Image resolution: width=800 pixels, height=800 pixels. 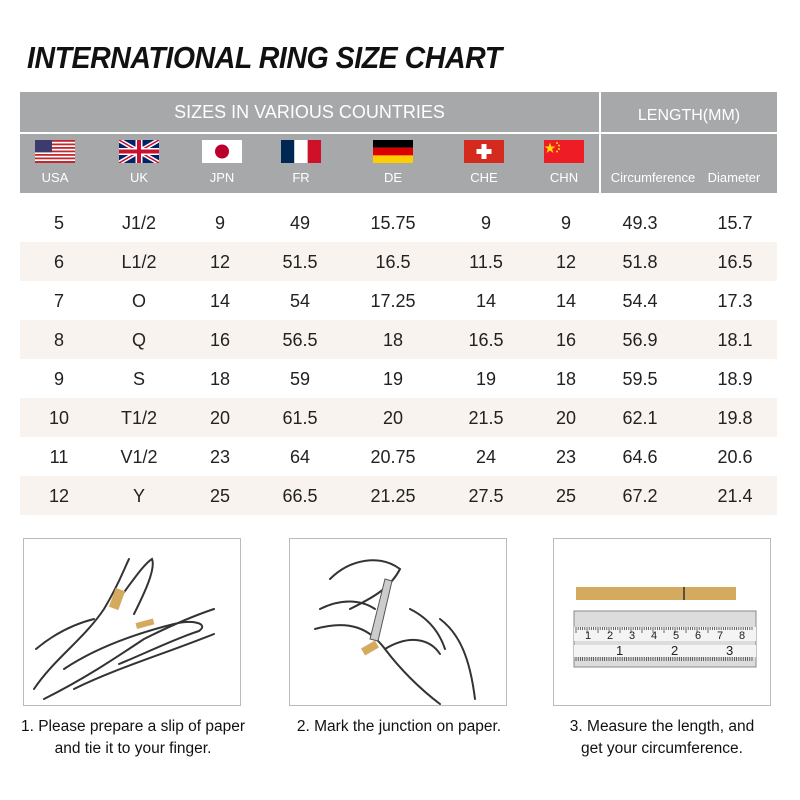 What do you see at coordinates (640, 262) in the screenshot?
I see `table-cell: 51.8` at bounding box center [640, 262].